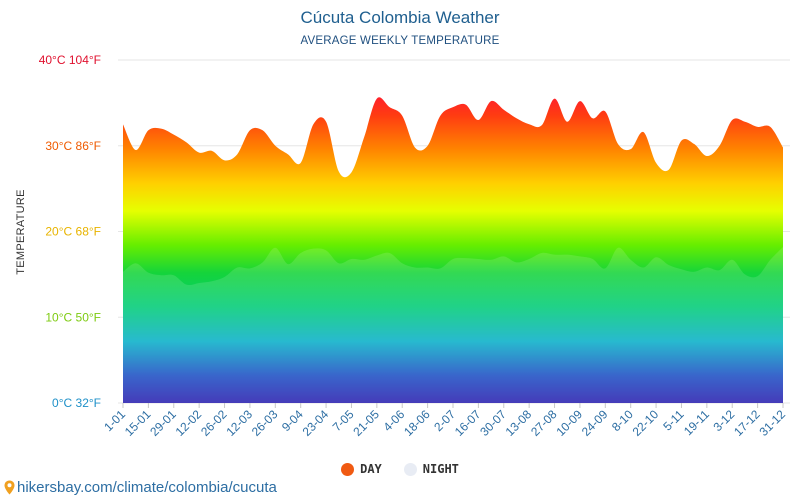  What do you see at coordinates (493, 423) in the screenshot?
I see `x-tick-label: 30-07` at bounding box center [493, 423].